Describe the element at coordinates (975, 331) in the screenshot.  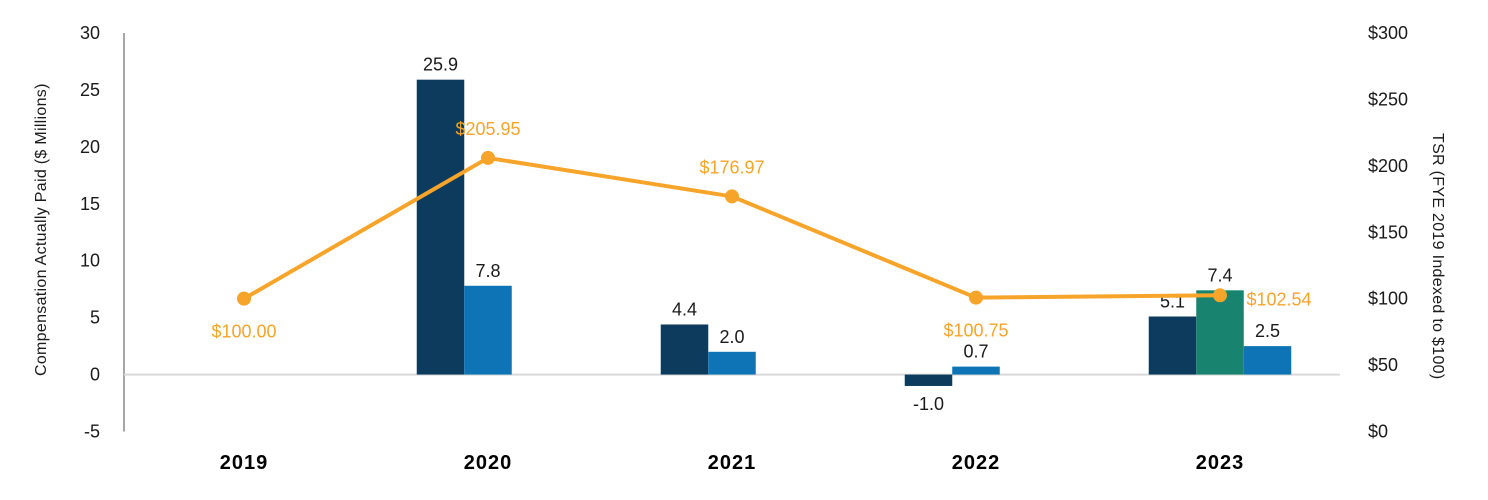
I see `tsr-label-2022: $100.75` at that location.